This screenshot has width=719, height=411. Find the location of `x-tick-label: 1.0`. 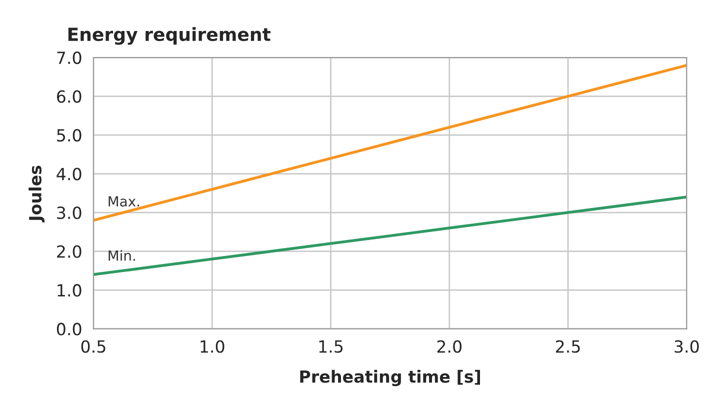

x-tick-label: 1.0 is located at coordinates (212, 346).